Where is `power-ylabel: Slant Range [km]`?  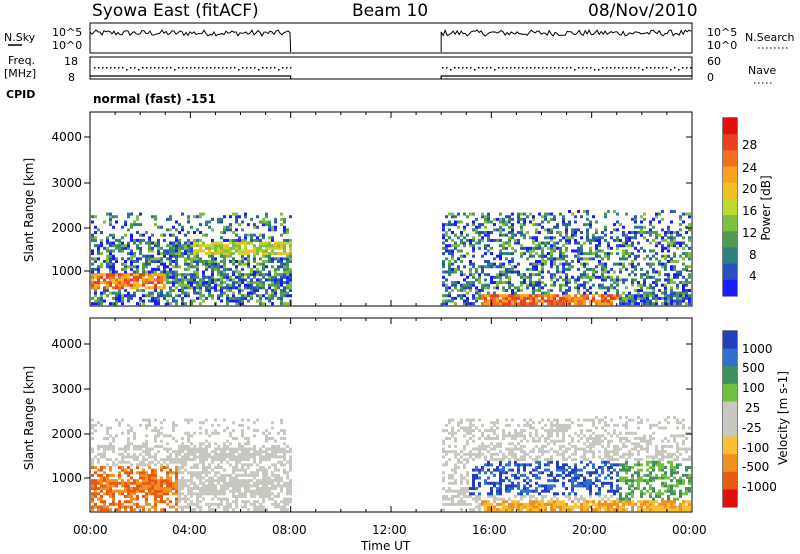
power-ylabel: Slant Range [km] is located at coordinates (29, 210).